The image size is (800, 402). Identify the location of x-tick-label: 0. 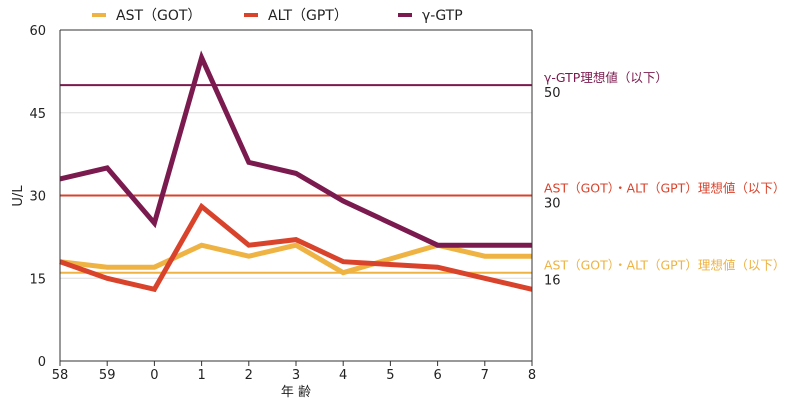
(154, 375).